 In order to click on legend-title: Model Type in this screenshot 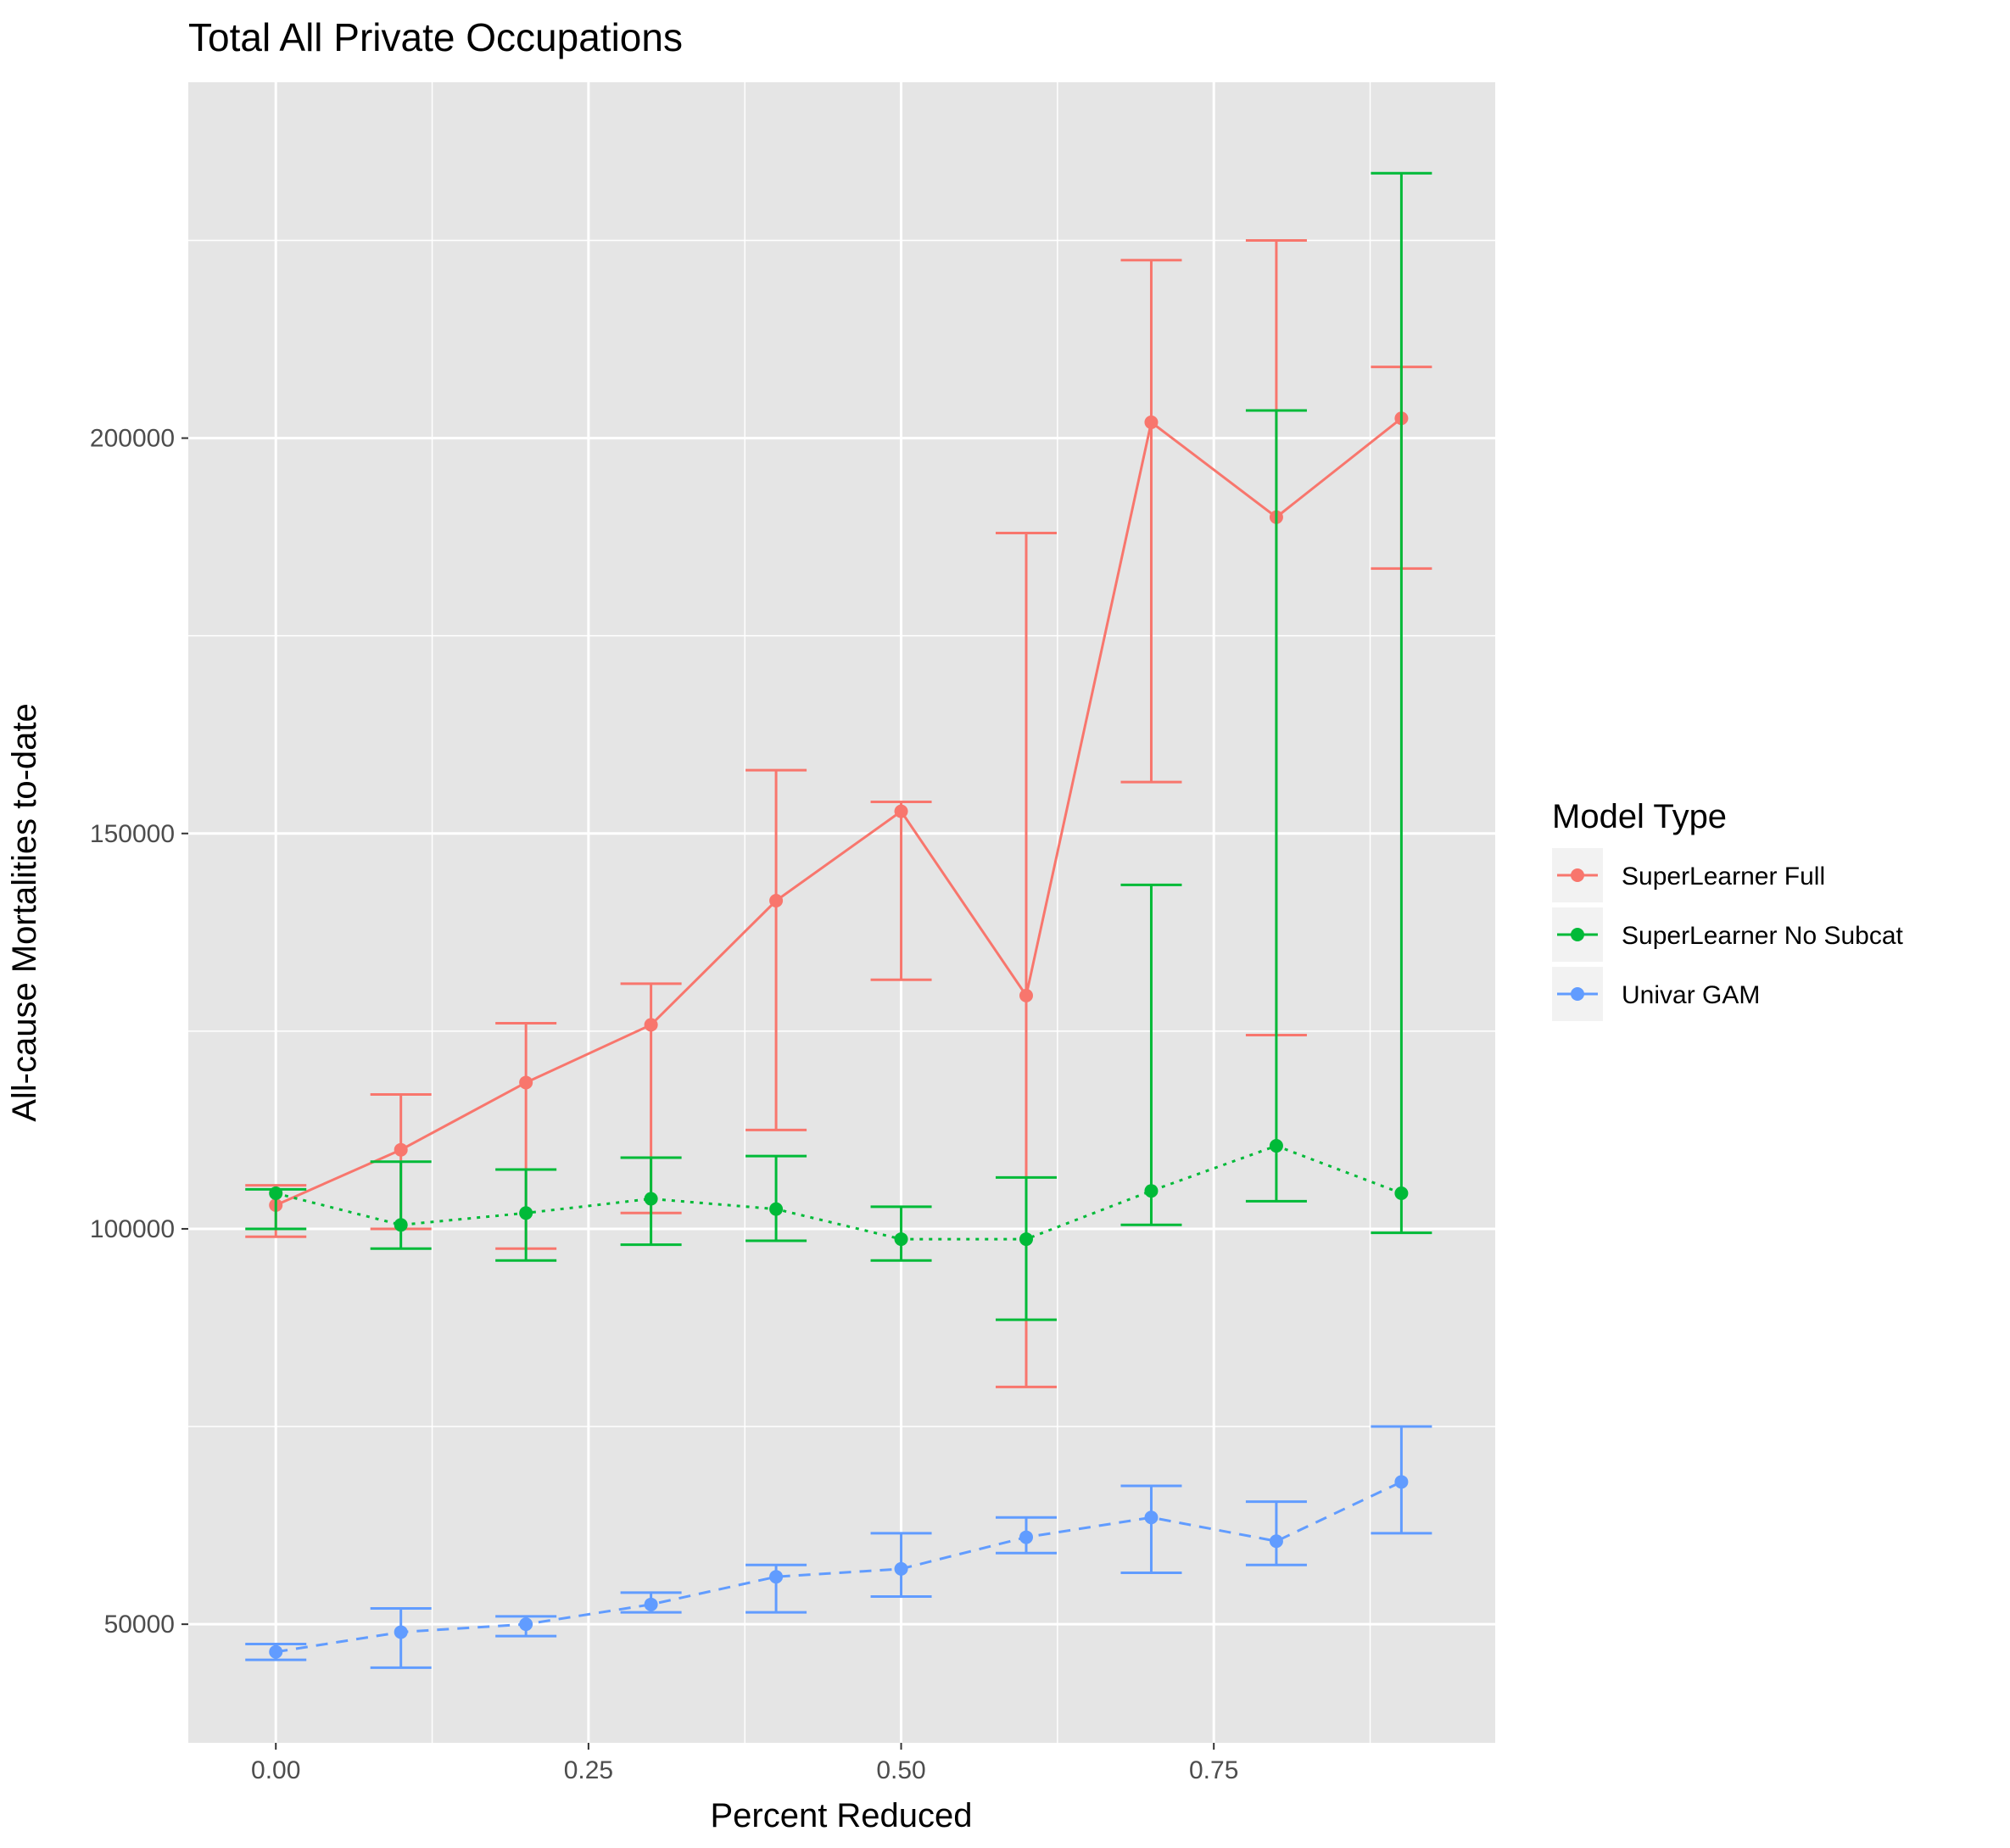, I will do `click(1639, 817)`.